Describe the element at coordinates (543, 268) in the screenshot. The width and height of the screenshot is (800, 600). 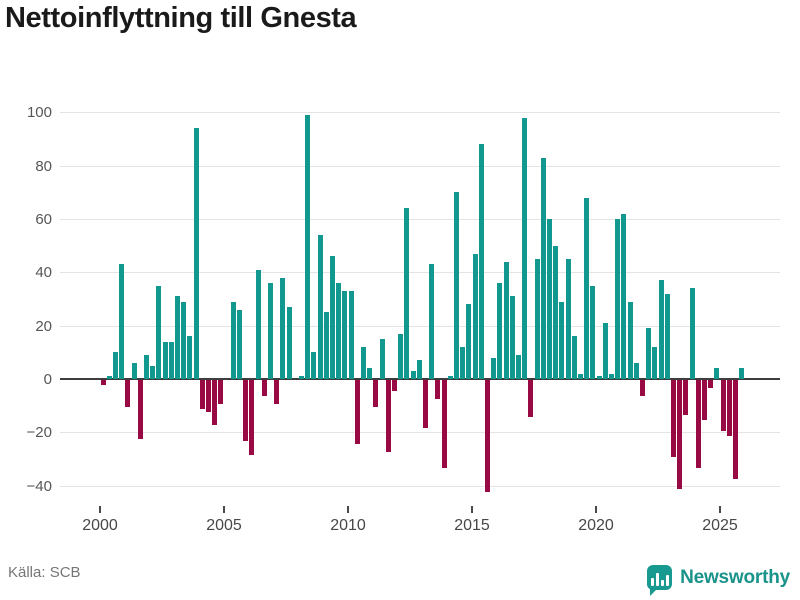
I see `bar-2017q4` at that location.